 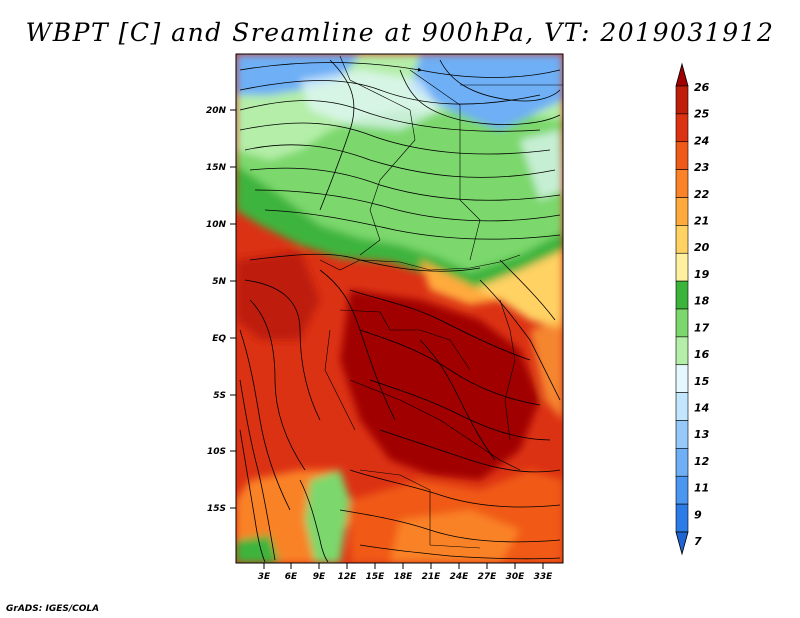 What do you see at coordinates (702, 327) in the screenshot?
I see `colorbar-label: 17` at bounding box center [702, 327].